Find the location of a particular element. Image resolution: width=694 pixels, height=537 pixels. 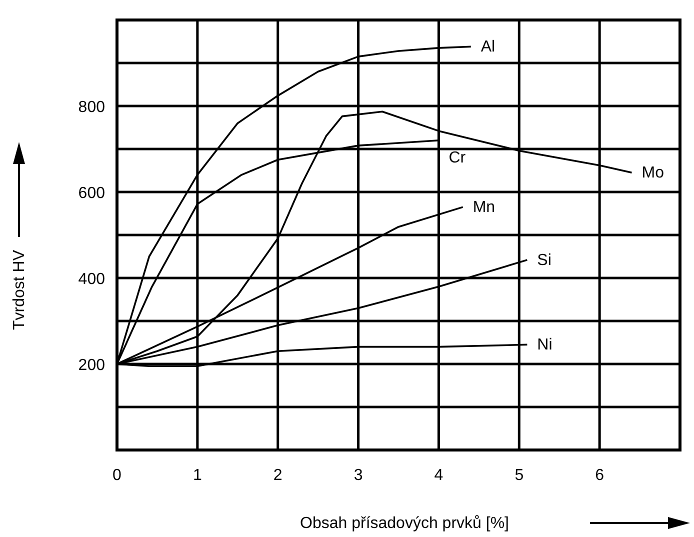

x-tick-label: 0 is located at coordinates (117, 475).